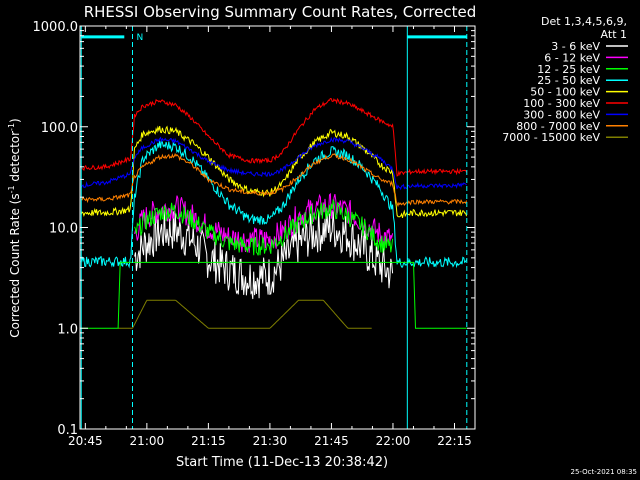  Describe the element at coordinates (270, 441) in the screenshot. I see `x-tick-label-3: 21:30` at that location.